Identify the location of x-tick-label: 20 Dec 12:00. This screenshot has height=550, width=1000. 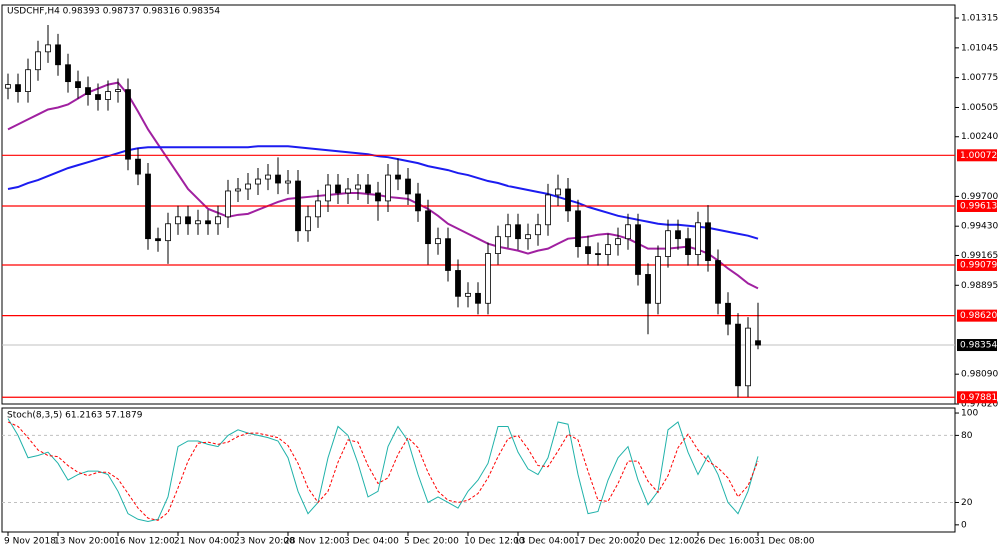
(664, 542).